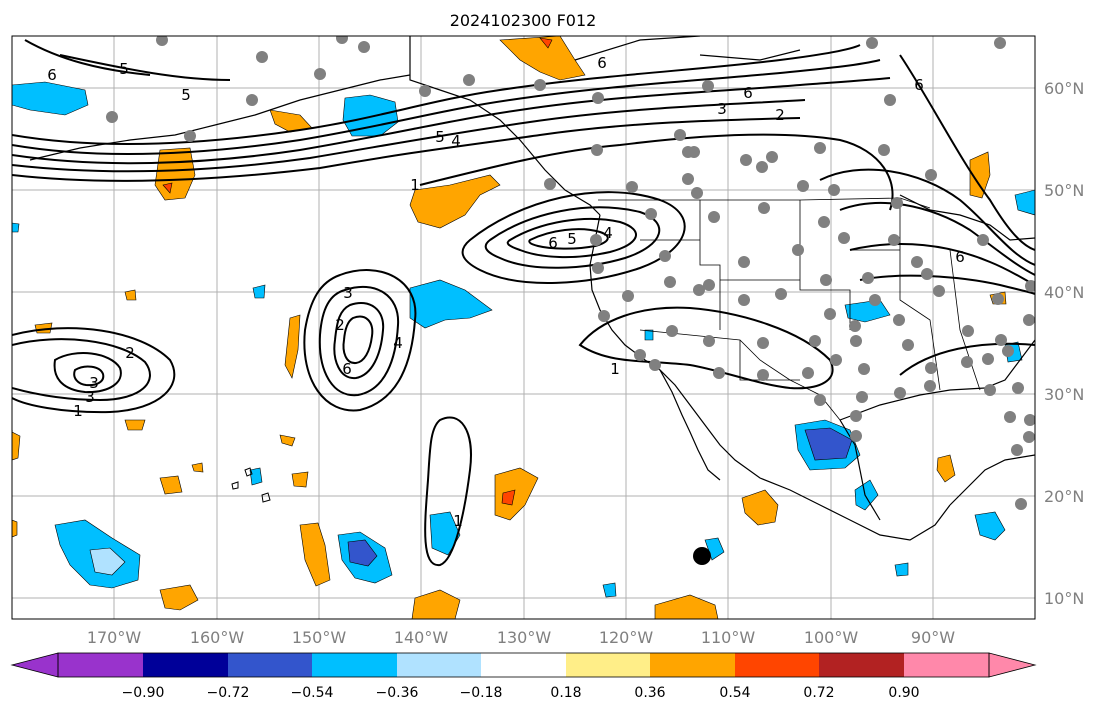 This screenshot has height=712, width=1105. Describe the element at coordinates (728, 637) in the screenshot. I see `lon-label: 110°W` at that location.